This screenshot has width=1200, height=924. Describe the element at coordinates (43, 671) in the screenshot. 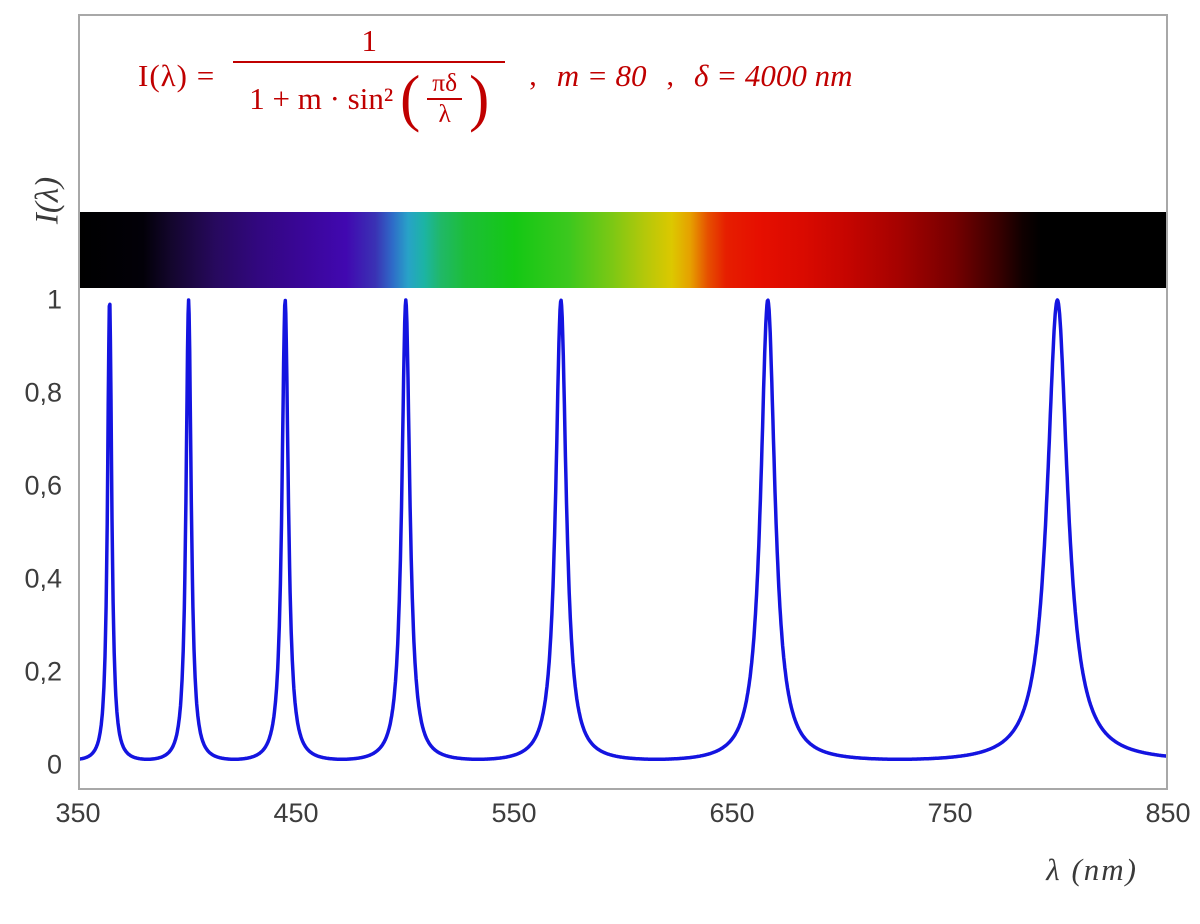

I see `y-tick-label: 0,2` at that location.